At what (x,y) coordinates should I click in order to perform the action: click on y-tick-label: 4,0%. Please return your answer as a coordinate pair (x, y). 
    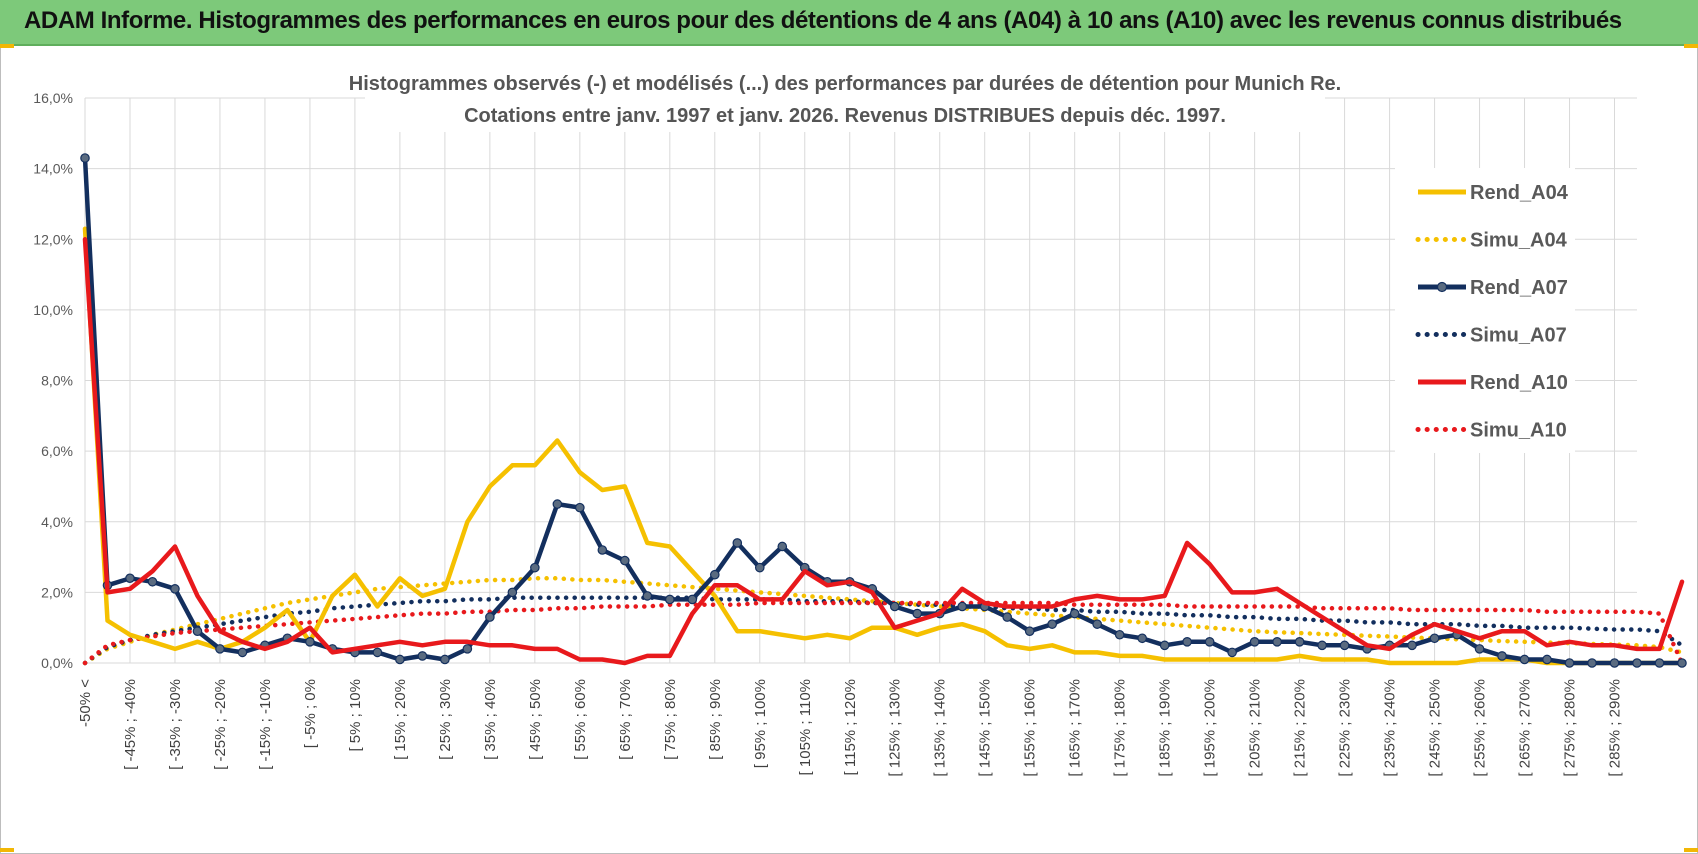
    Looking at the image, I should click on (57, 522).